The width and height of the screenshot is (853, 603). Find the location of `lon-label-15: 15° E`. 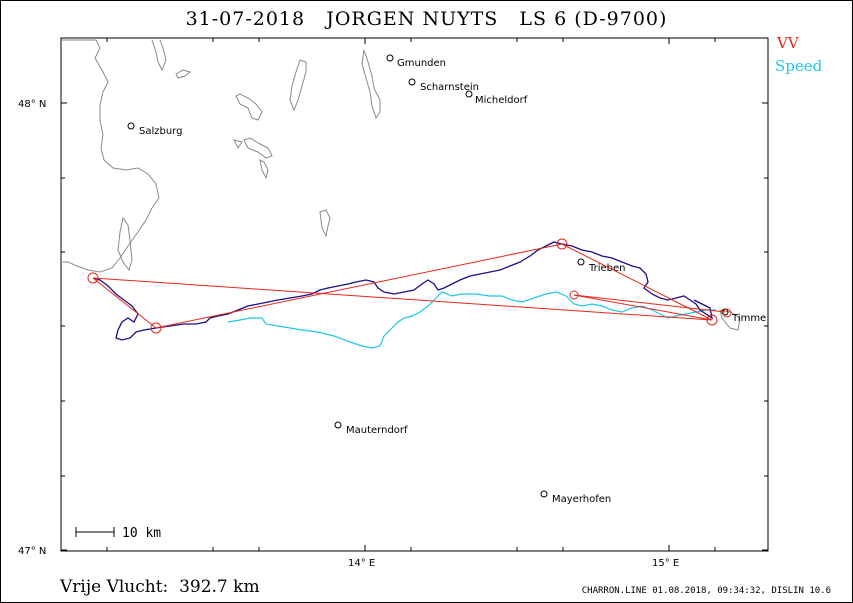

lon-label-15: 15° E is located at coordinates (665, 563).